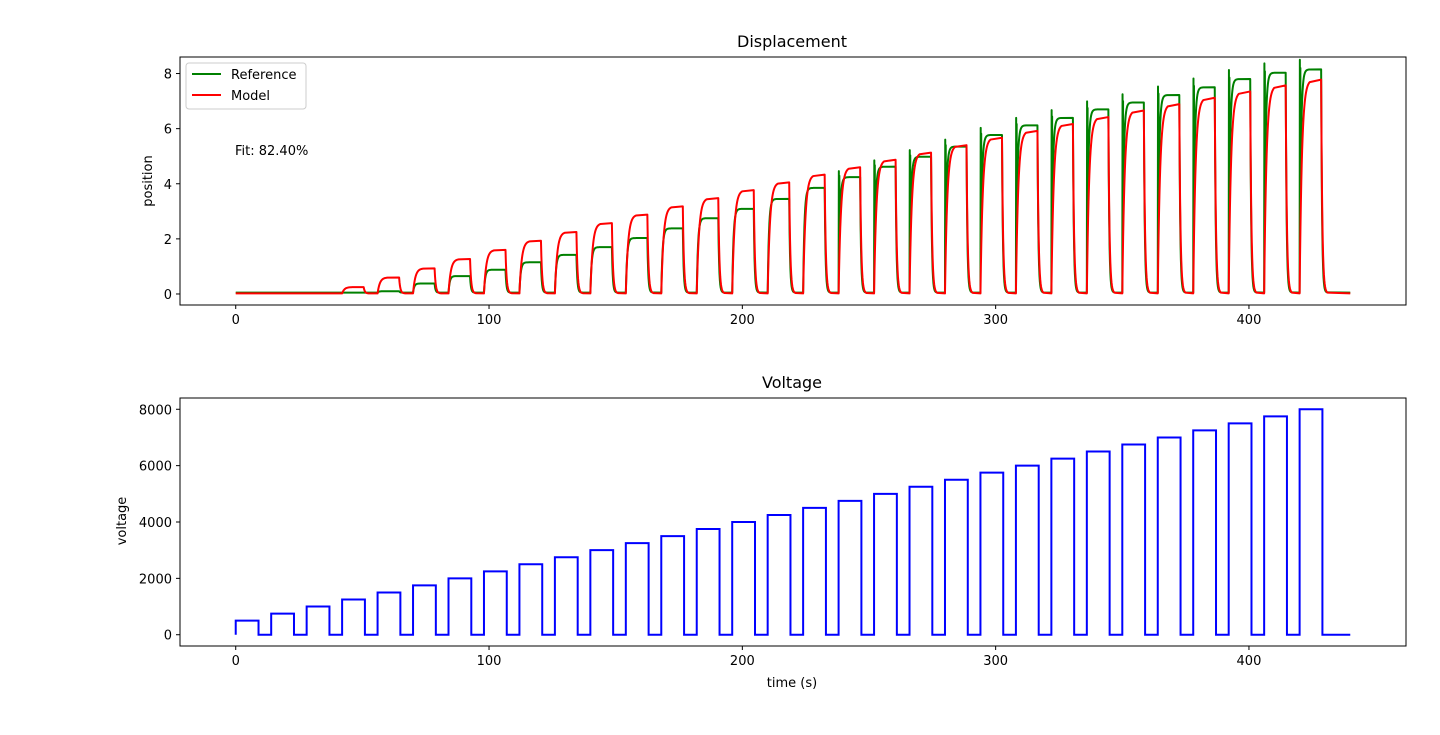  Describe the element at coordinates (168, 130) in the screenshot. I see `y-tick-label: 6` at that location.